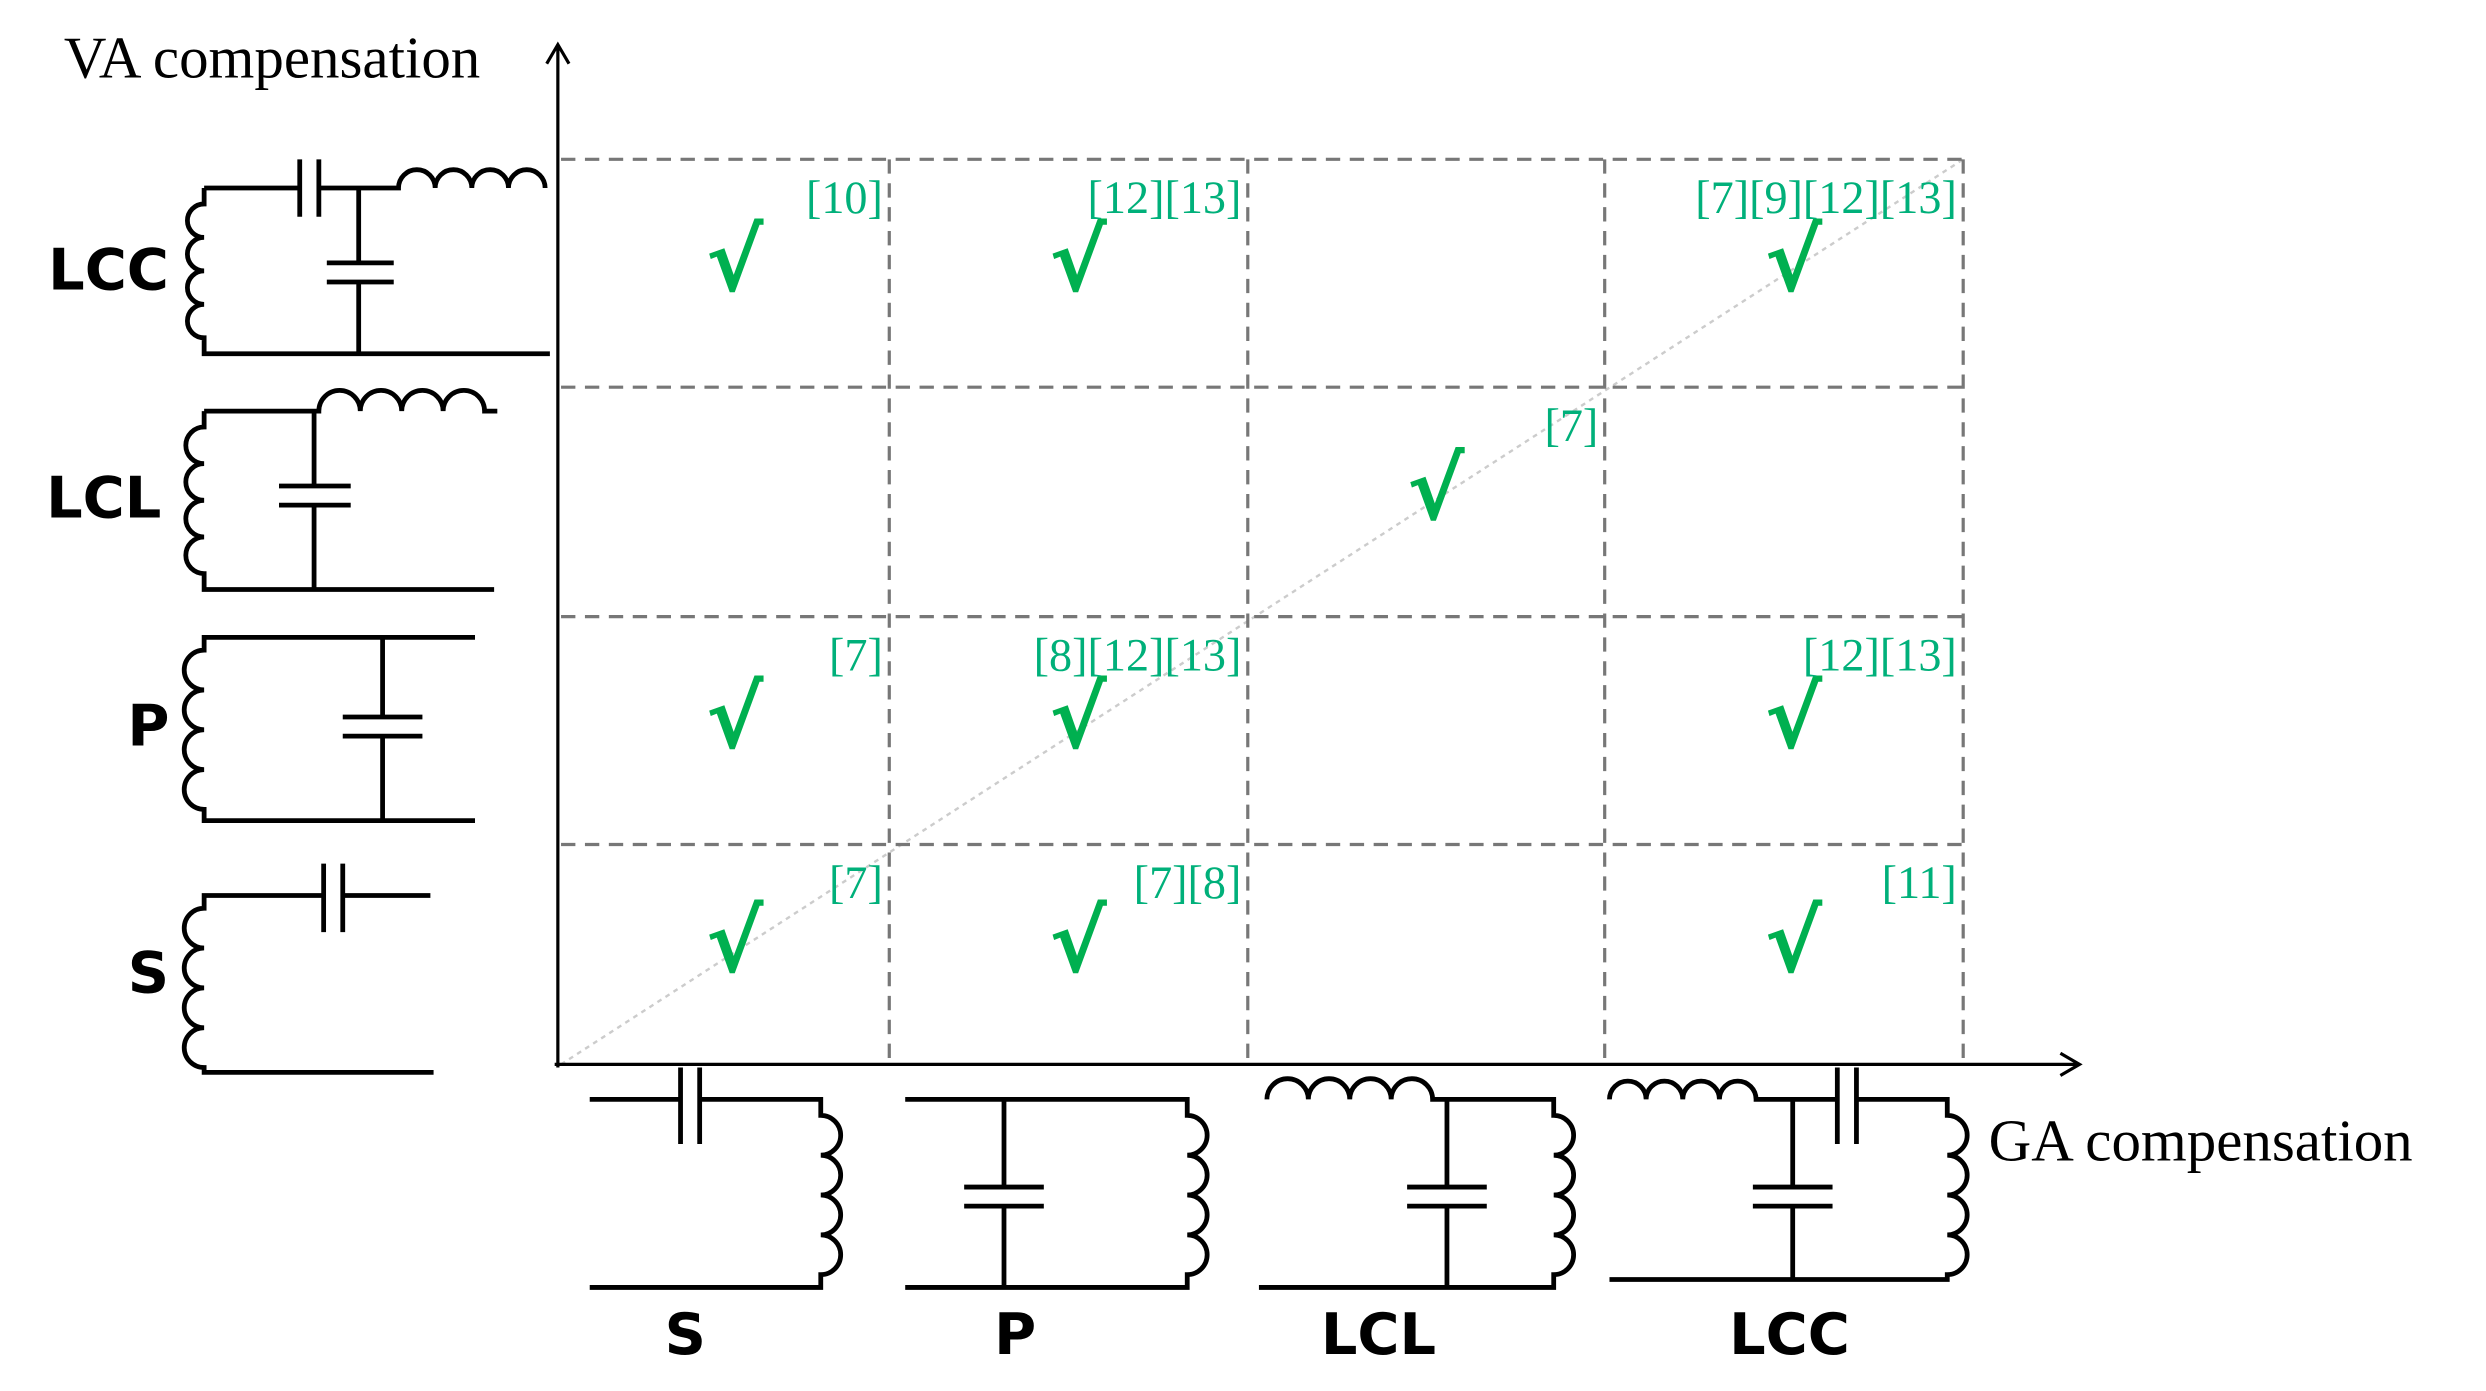 The width and height of the screenshot is (2486, 1391). Describe the element at coordinates (1378, 1334) in the screenshot. I see `column-label: LCL` at that location.